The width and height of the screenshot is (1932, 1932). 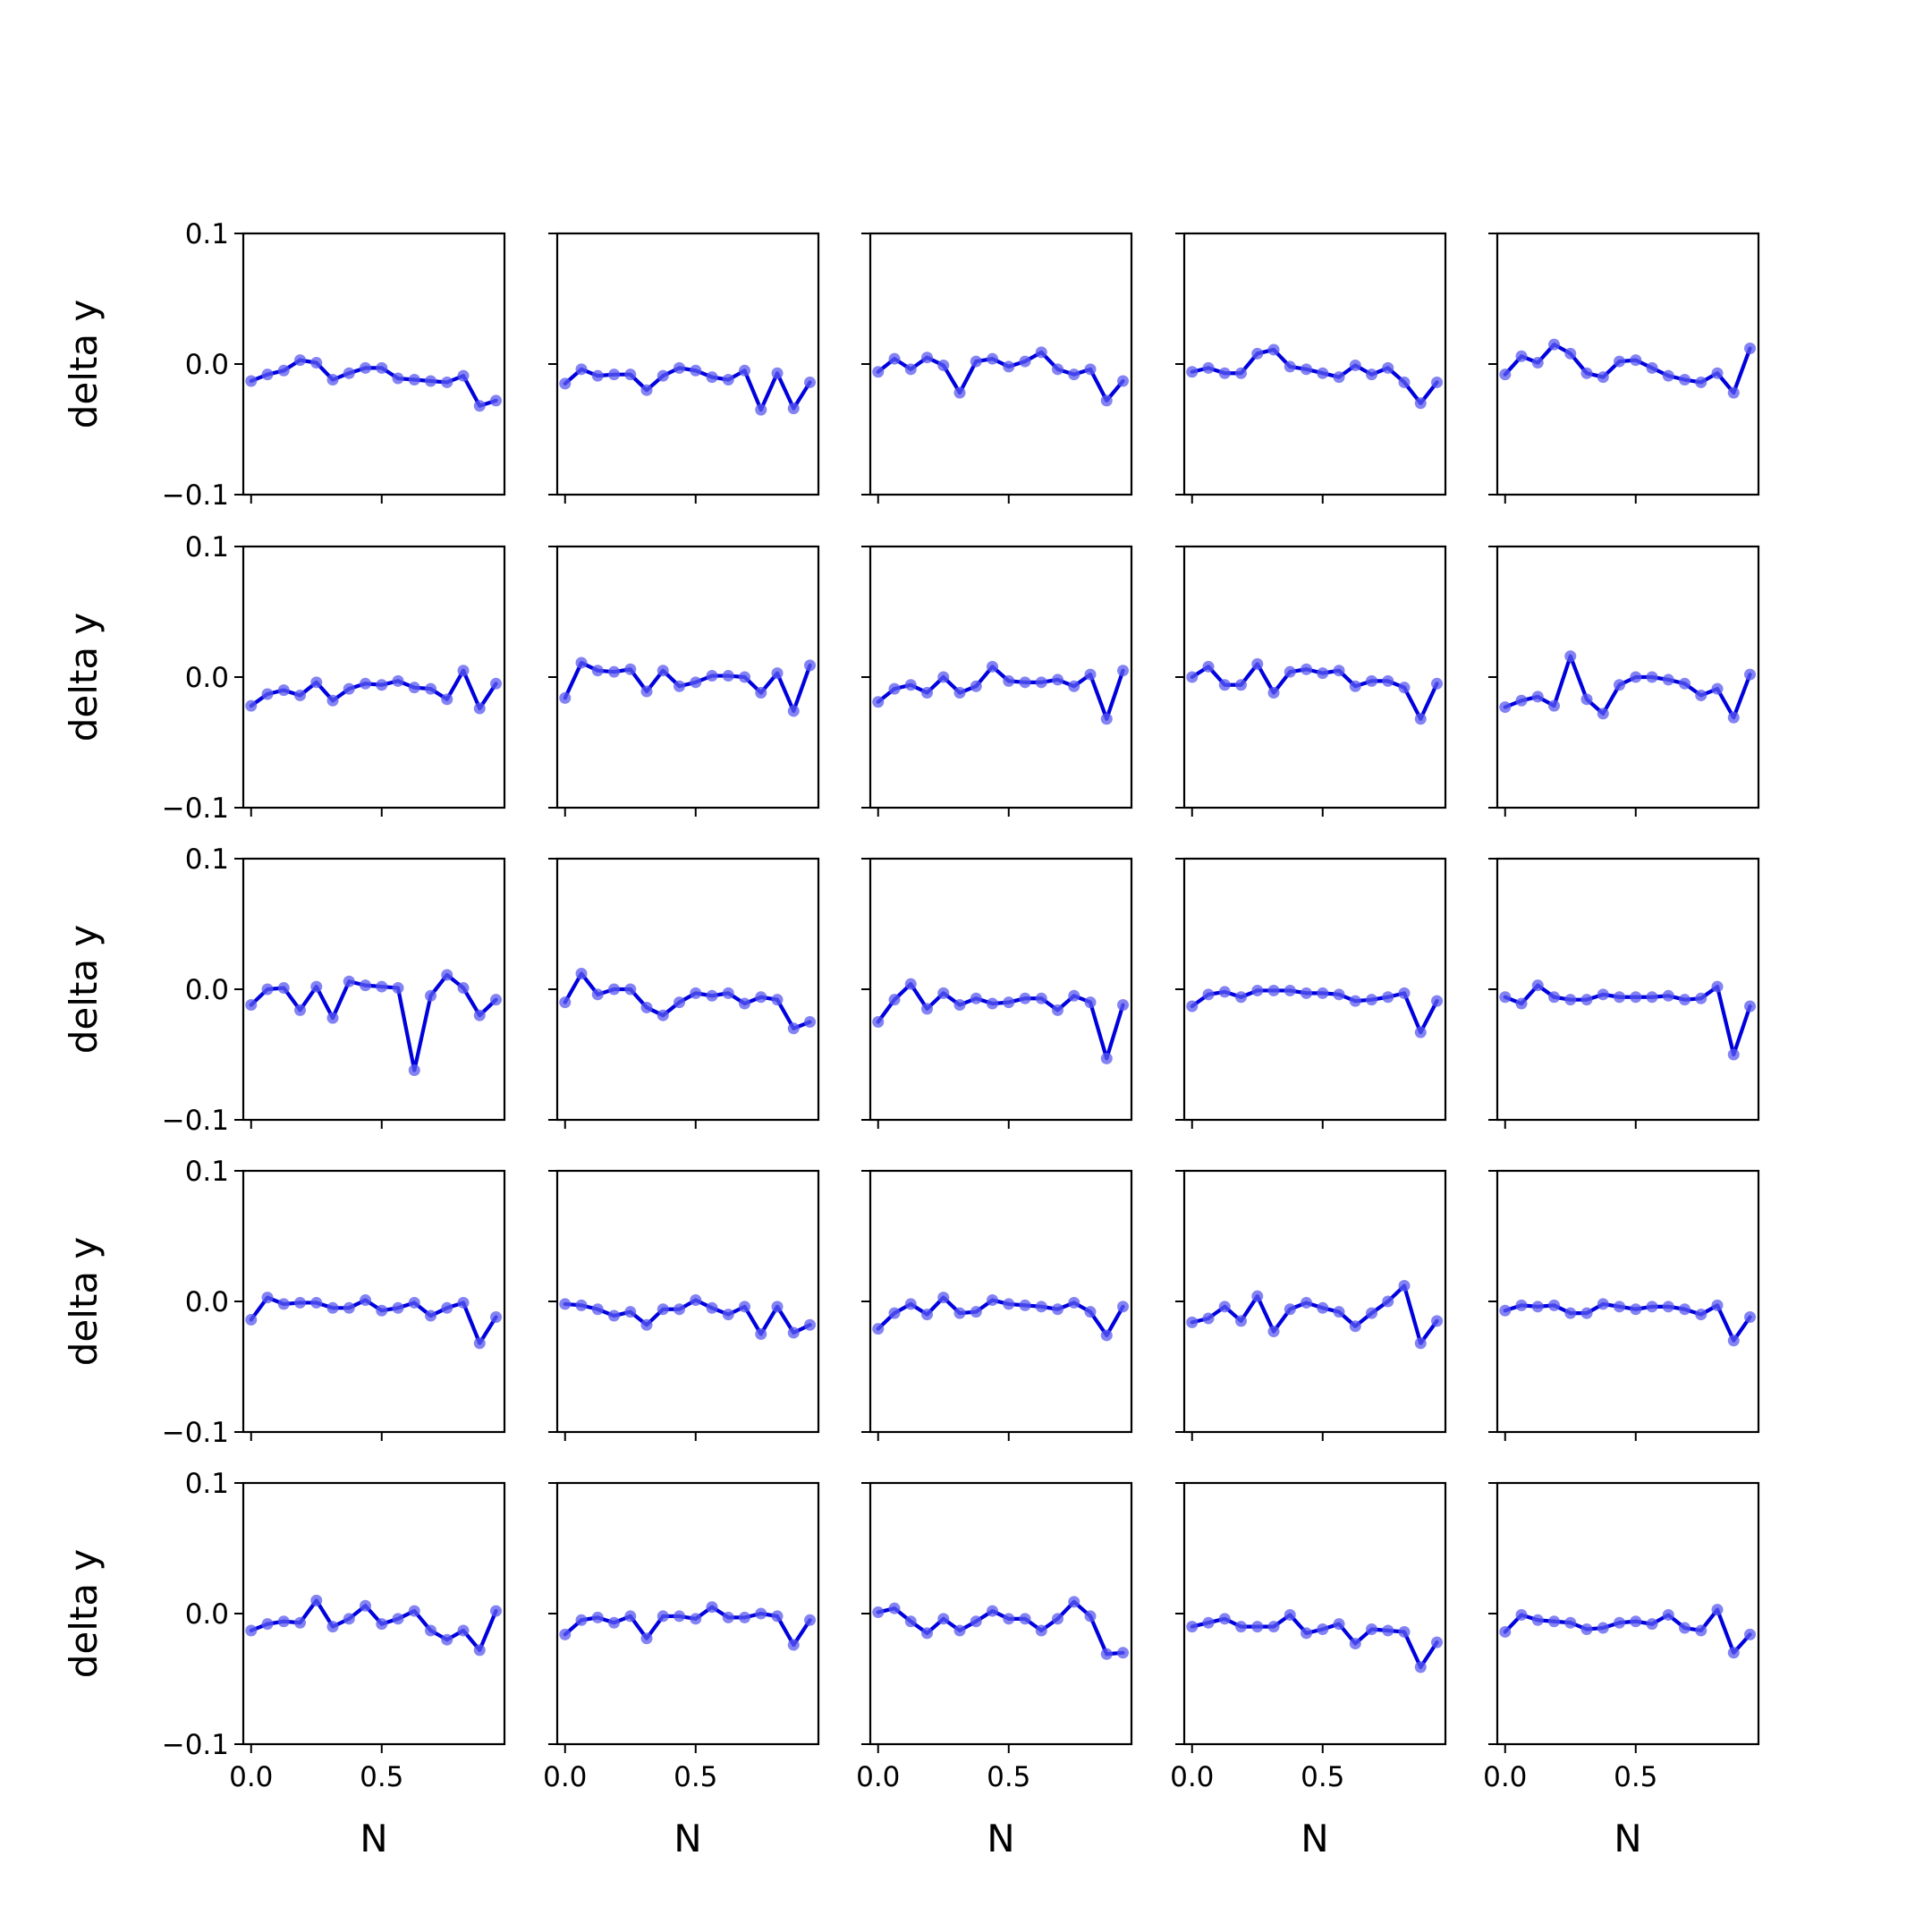 What do you see at coordinates (284, 1302) in the screenshot?
I see `subplot-4-1: −0.1 0.0 0.1 delta y` at bounding box center [284, 1302].